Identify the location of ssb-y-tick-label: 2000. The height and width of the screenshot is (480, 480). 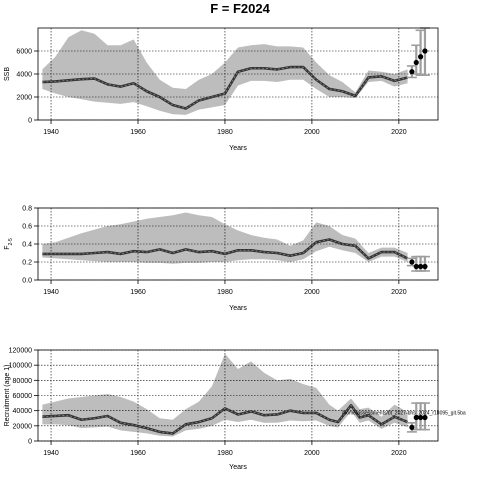
(24, 98).